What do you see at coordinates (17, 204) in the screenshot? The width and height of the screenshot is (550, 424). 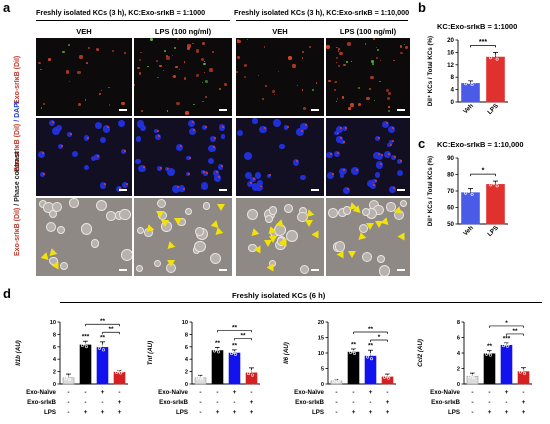 I see `row-label-dil-phase: Exo-srIκB (DiI) / Phase contrast` at bounding box center [17, 204].